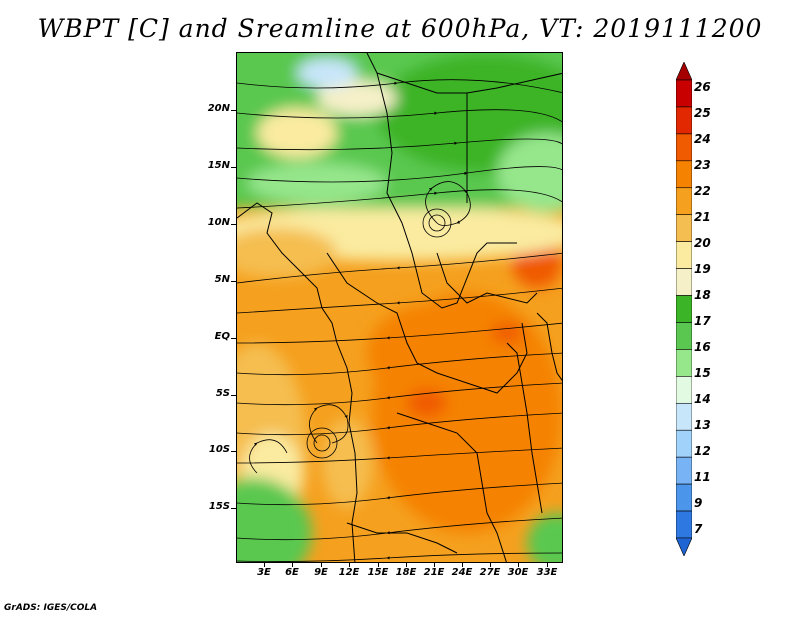 This screenshot has height=618, width=800. Describe the element at coordinates (51, 608) in the screenshot. I see `footer-credit: GrADS: IGES/COLA` at that location.